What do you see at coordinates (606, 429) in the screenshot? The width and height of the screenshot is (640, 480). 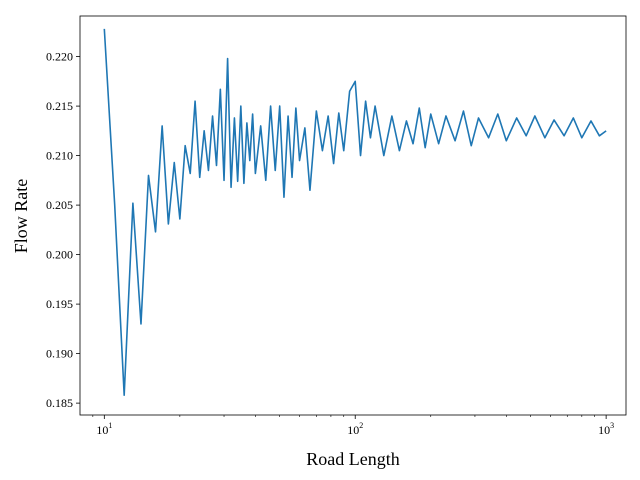 I see `x-tick-label: 10³` at bounding box center [606, 429].